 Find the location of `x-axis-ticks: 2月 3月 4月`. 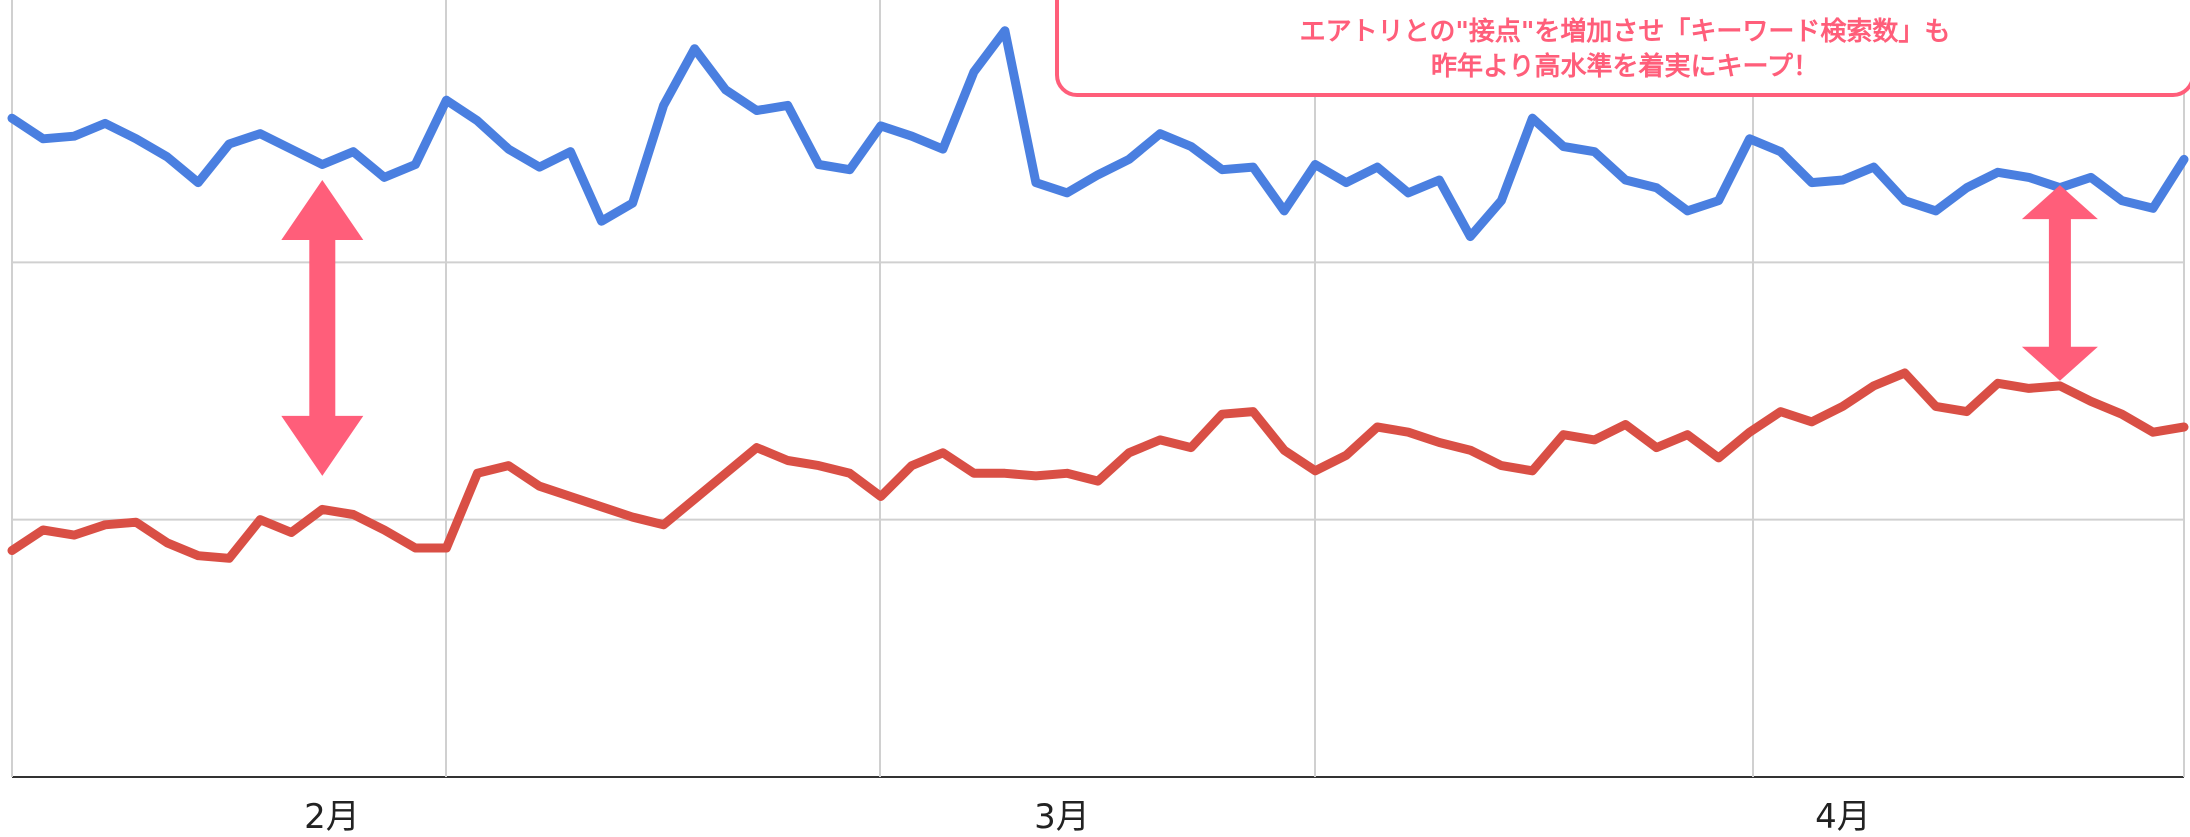

x-axis-ticks: 2月 3月 4月 is located at coordinates (1087, 817).